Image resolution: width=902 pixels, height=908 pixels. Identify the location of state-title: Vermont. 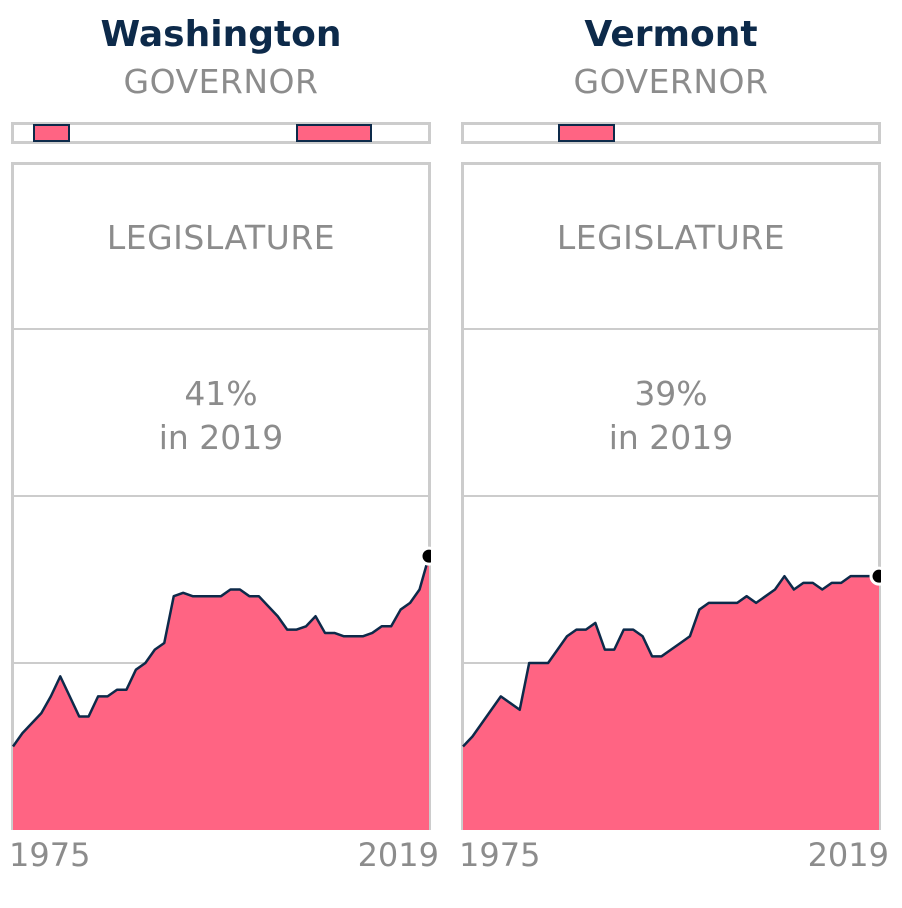
(671, 34).